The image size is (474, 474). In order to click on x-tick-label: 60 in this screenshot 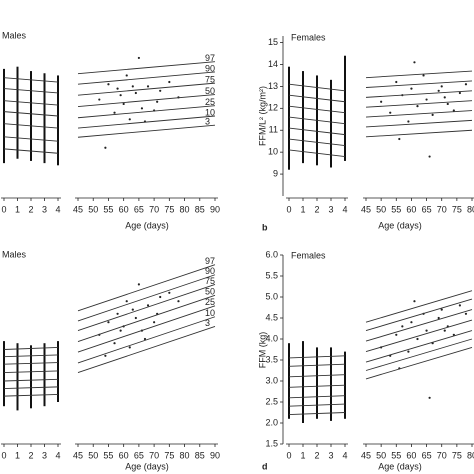, I will do `click(124, 209)`.